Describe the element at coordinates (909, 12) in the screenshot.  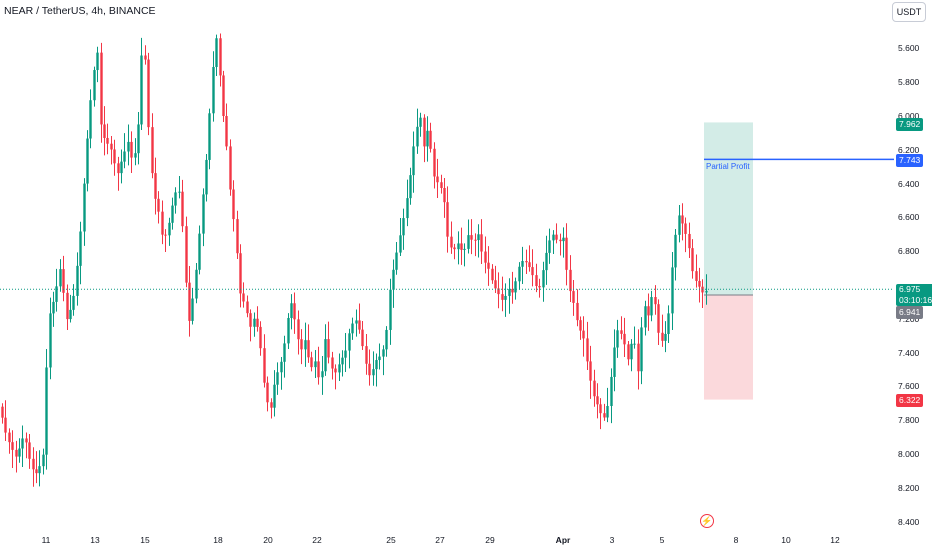
I see `currency-button: USDT` at that location.